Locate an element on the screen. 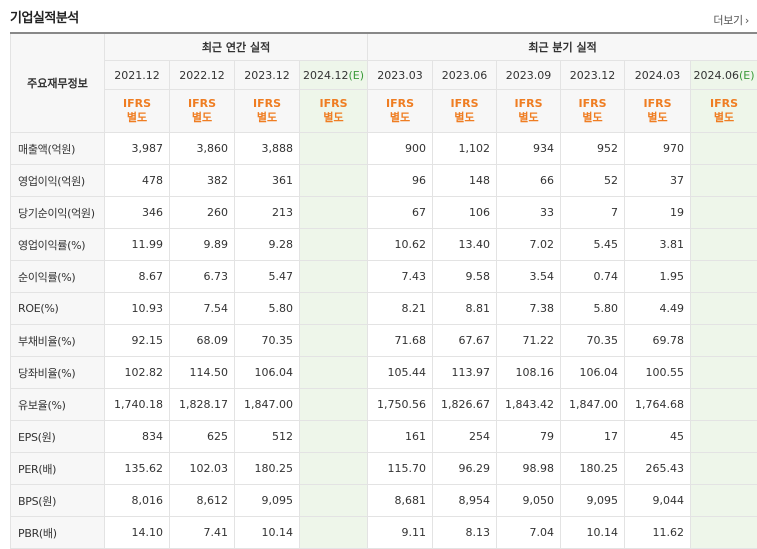 This screenshot has width=757, height=549. quarter-value-cell: 5.45 is located at coordinates (593, 245).